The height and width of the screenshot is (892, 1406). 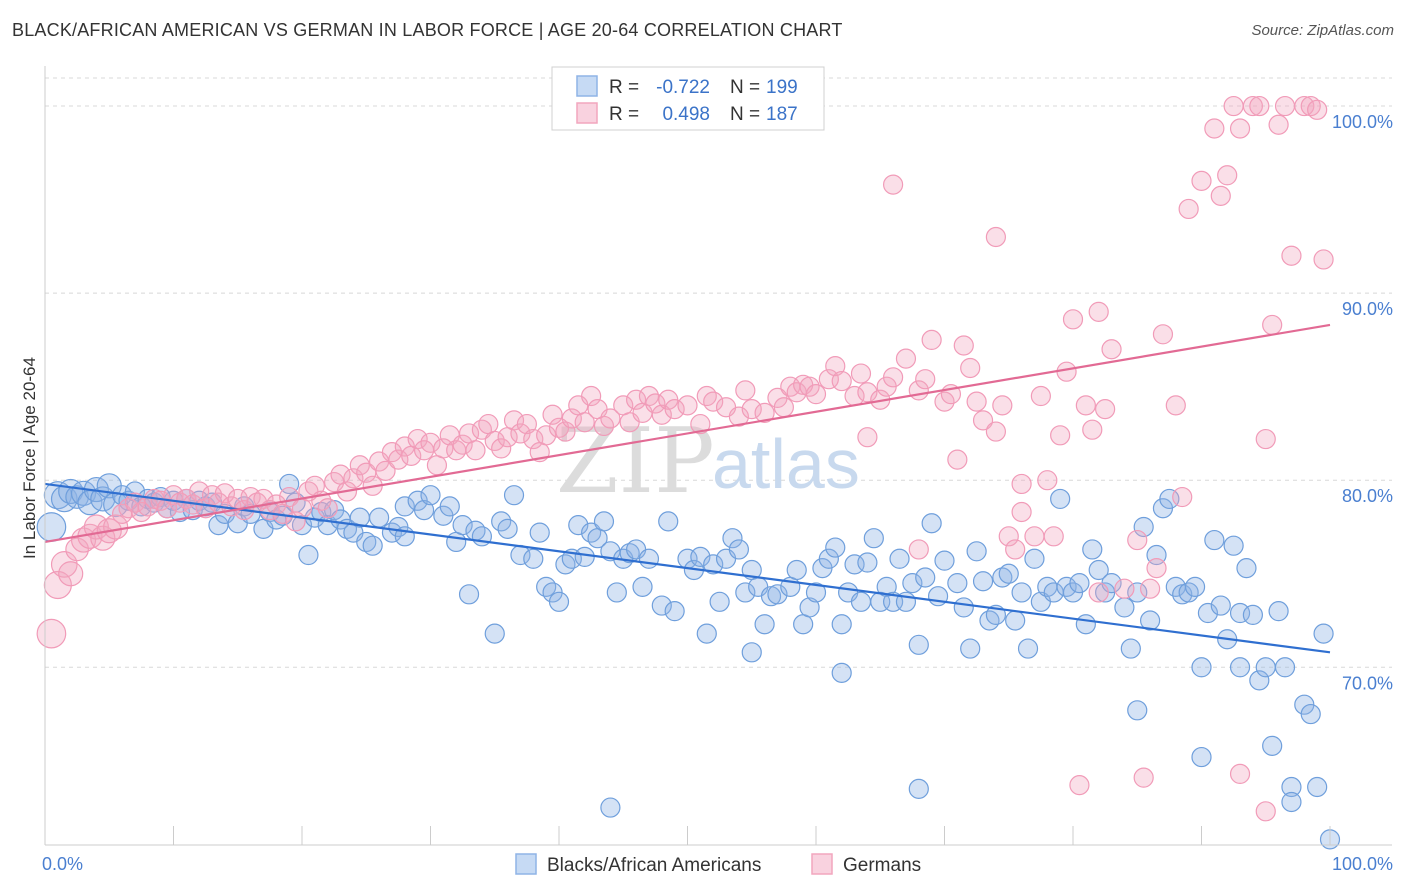 What do you see at coordinates (782, 114) in the screenshot?
I see `legend-top-n-value-2: 187` at bounding box center [782, 114].